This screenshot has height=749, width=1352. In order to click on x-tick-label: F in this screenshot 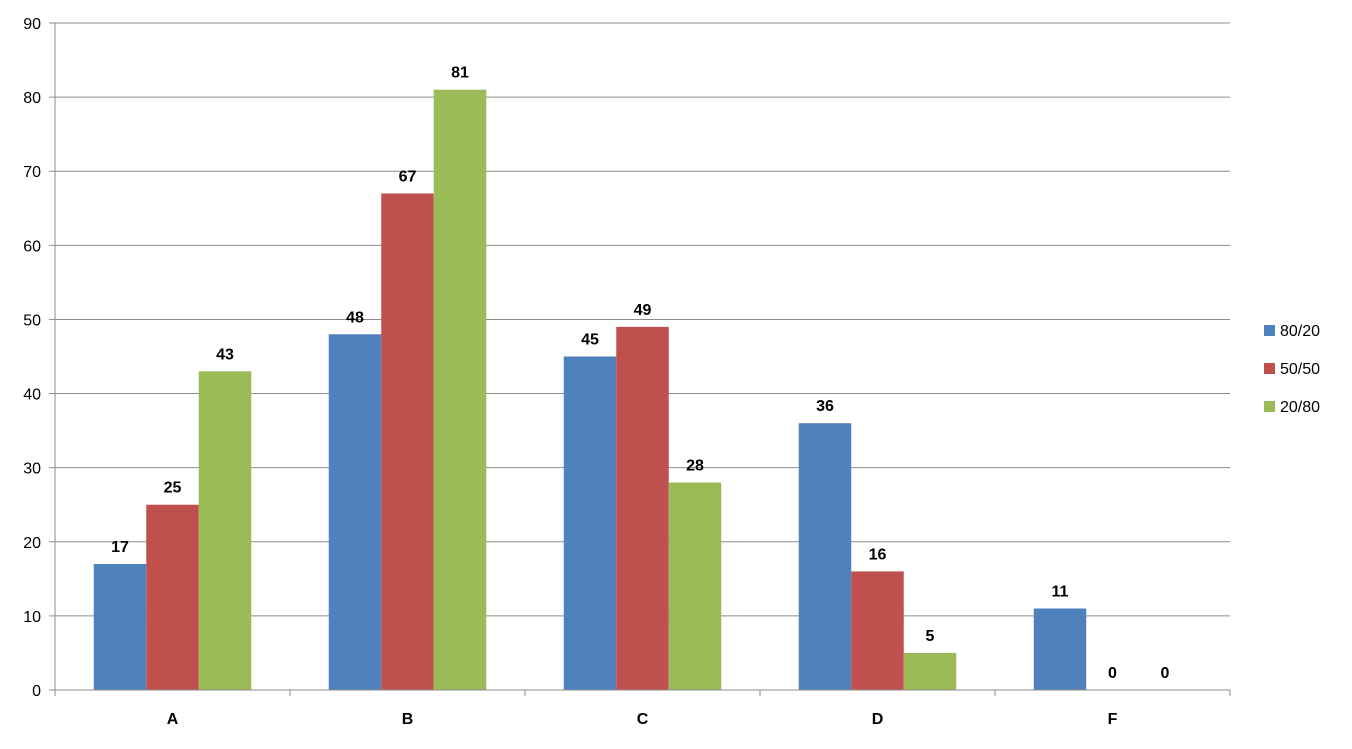, I will do `click(1113, 719)`.